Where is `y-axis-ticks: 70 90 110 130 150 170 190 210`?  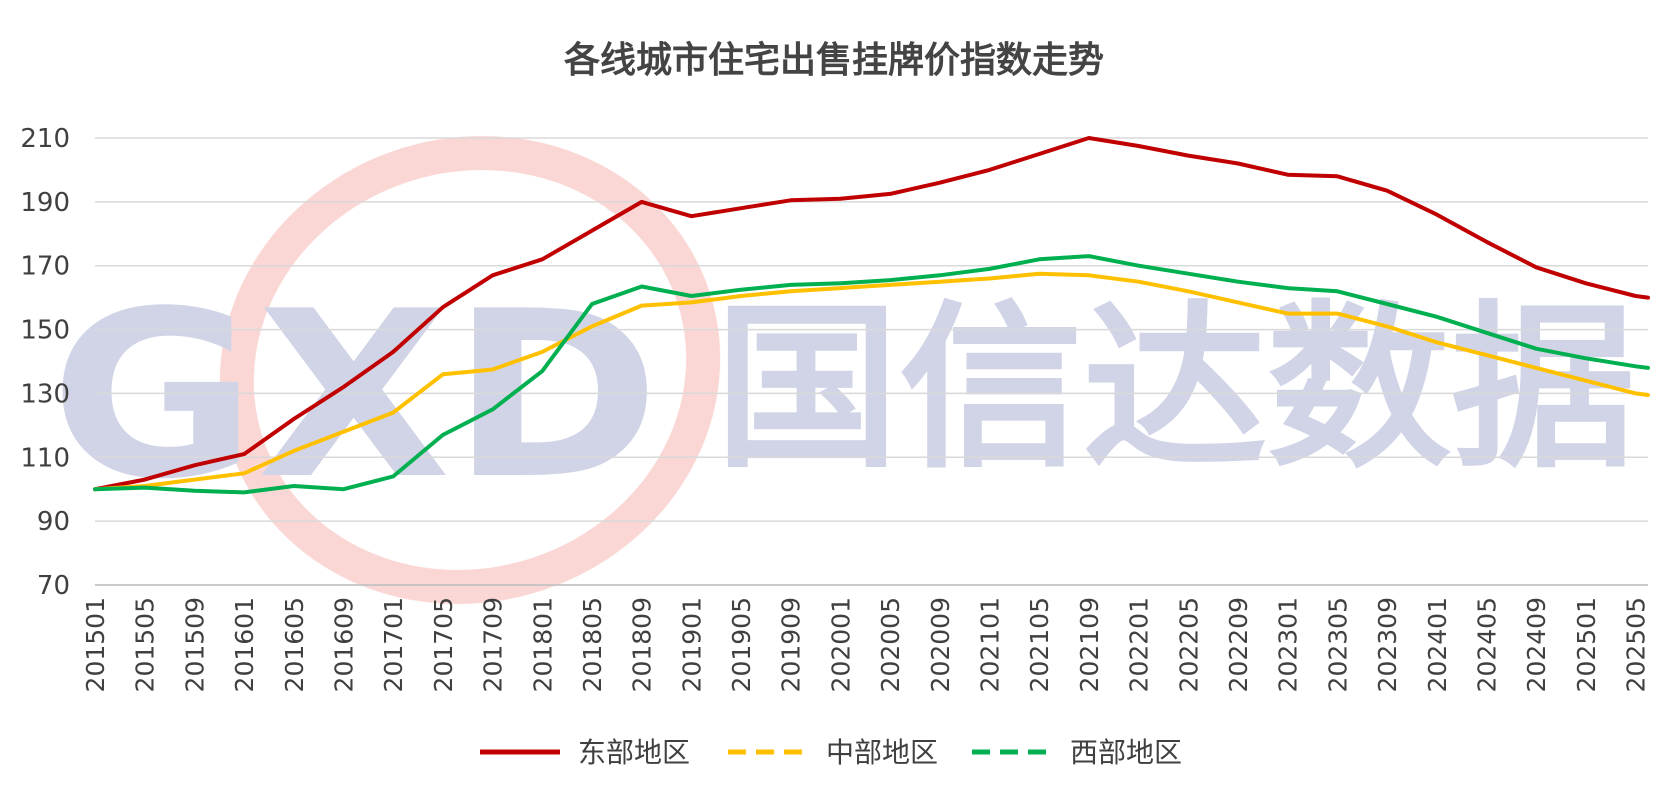
y-axis-ticks: 70 90 110 130 150 170 190 210 is located at coordinates (45, 362).